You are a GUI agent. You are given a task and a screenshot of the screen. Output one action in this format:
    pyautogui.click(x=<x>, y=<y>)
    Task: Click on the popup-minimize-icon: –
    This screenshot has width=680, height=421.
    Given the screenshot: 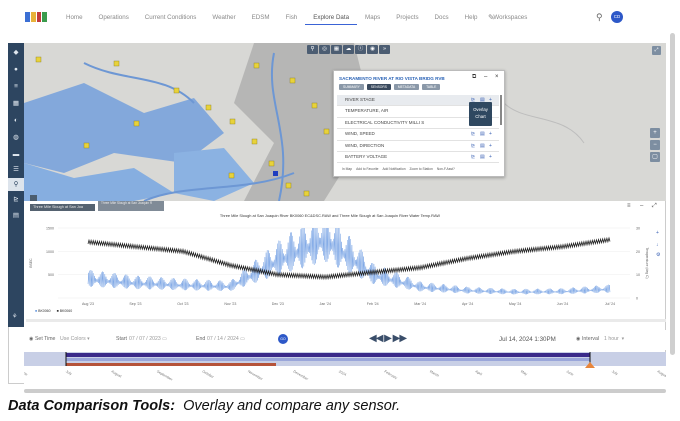 What is the action you would take?
    pyautogui.click(x=486, y=77)
    